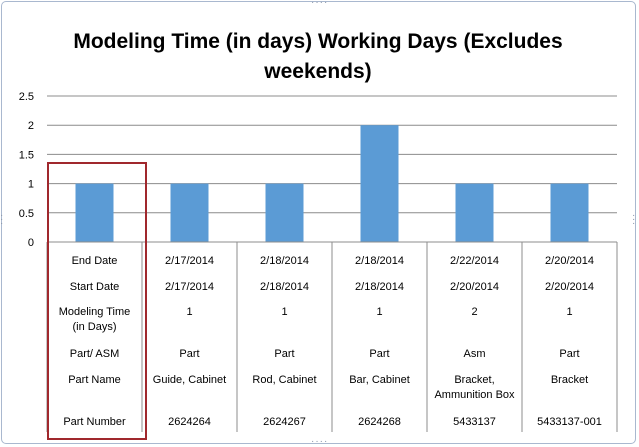 The image size is (639, 447). I want to click on table-cell: Ammunition Box, so click(474, 395).